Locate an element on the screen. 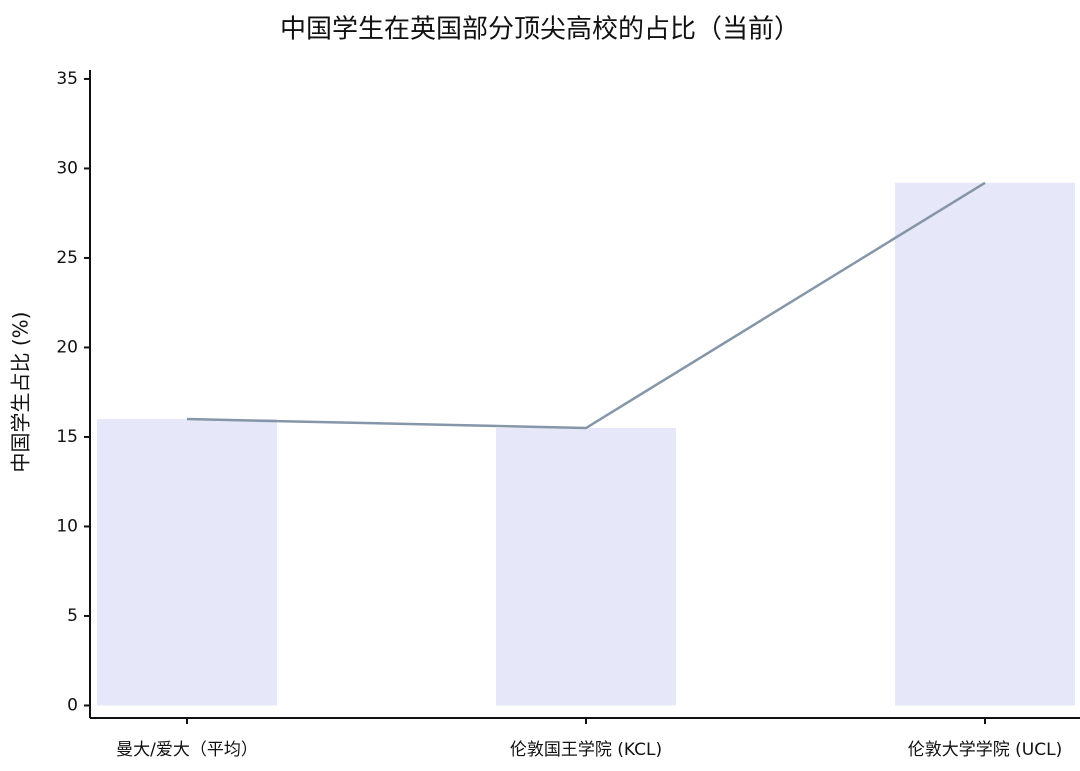 This screenshot has width=1080, height=771. y-tick-label: 35 is located at coordinates (67, 79).